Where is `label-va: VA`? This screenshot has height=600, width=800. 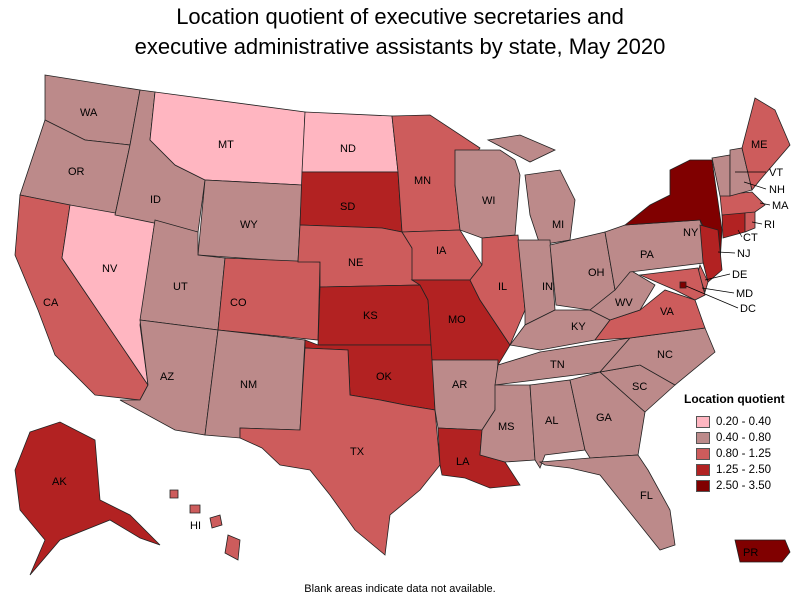
label-va: VA is located at coordinates (667, 312).